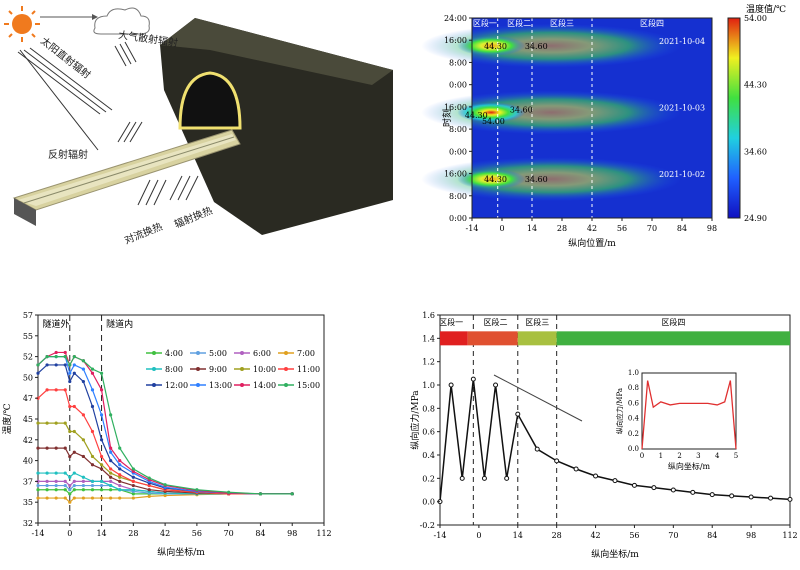  I want to click on heatmap-x-tick: 14, so click(532, 228).